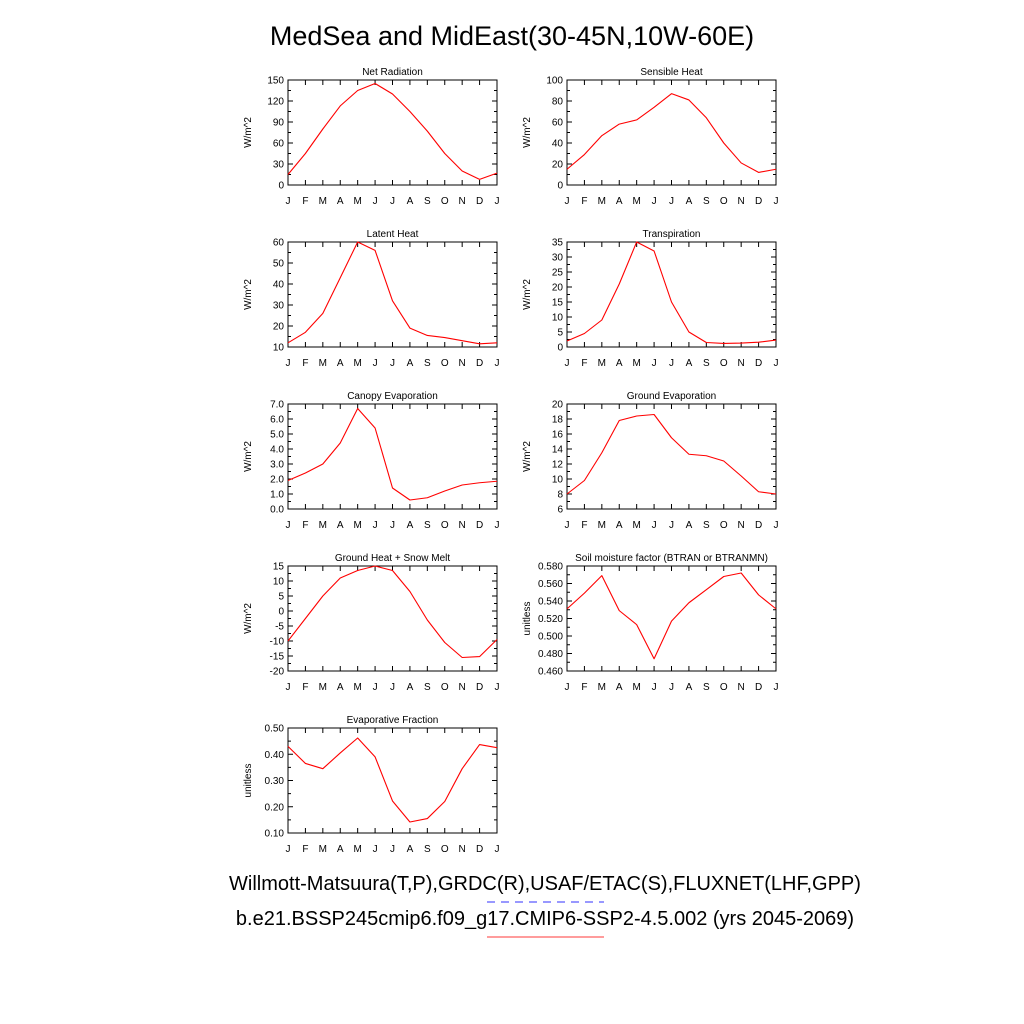  What do you see at coordinates (340, 201) in the screenshot?
I see `net-radiation-x-tick-label: A` at bounding box center [340, 201].